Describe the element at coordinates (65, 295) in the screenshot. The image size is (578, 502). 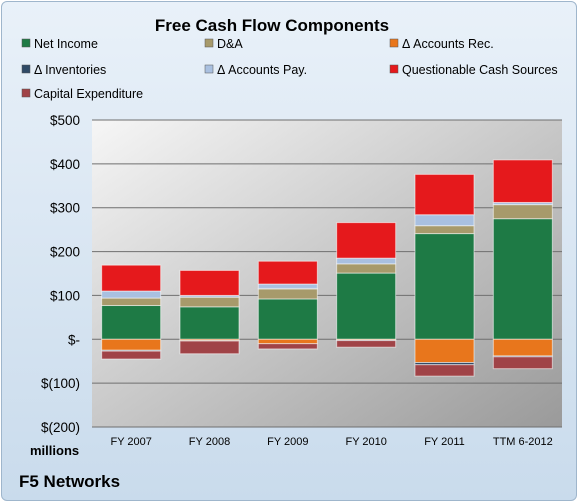
I see `y-tick-label: $100` at that location.